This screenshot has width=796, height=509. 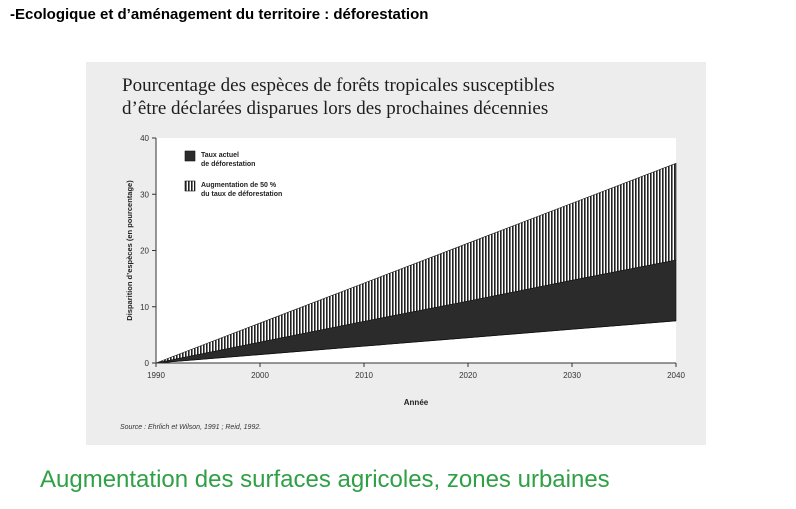 What do you see at coordinates (572, 375) in the screenshot?
I see `x-tick-label: 2030` at bounding box center [572, 375].